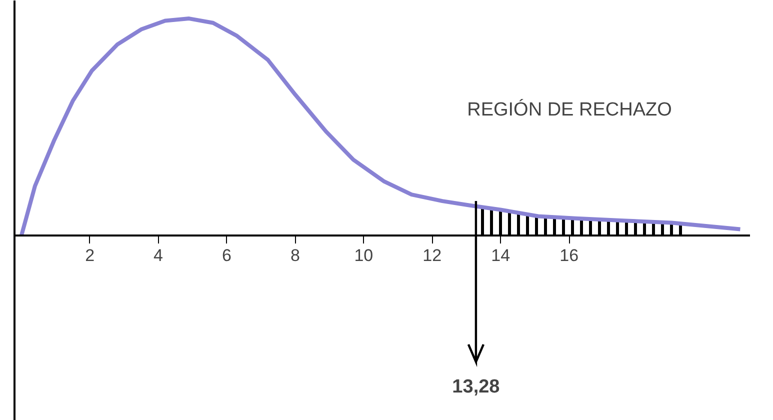 Image resolution: width=773 pixels, height=420 pixels. What do you see at coordinates (432, 255) in the screenshot?
I see `x-tick-label: 12` at bounding box center [432, 255].